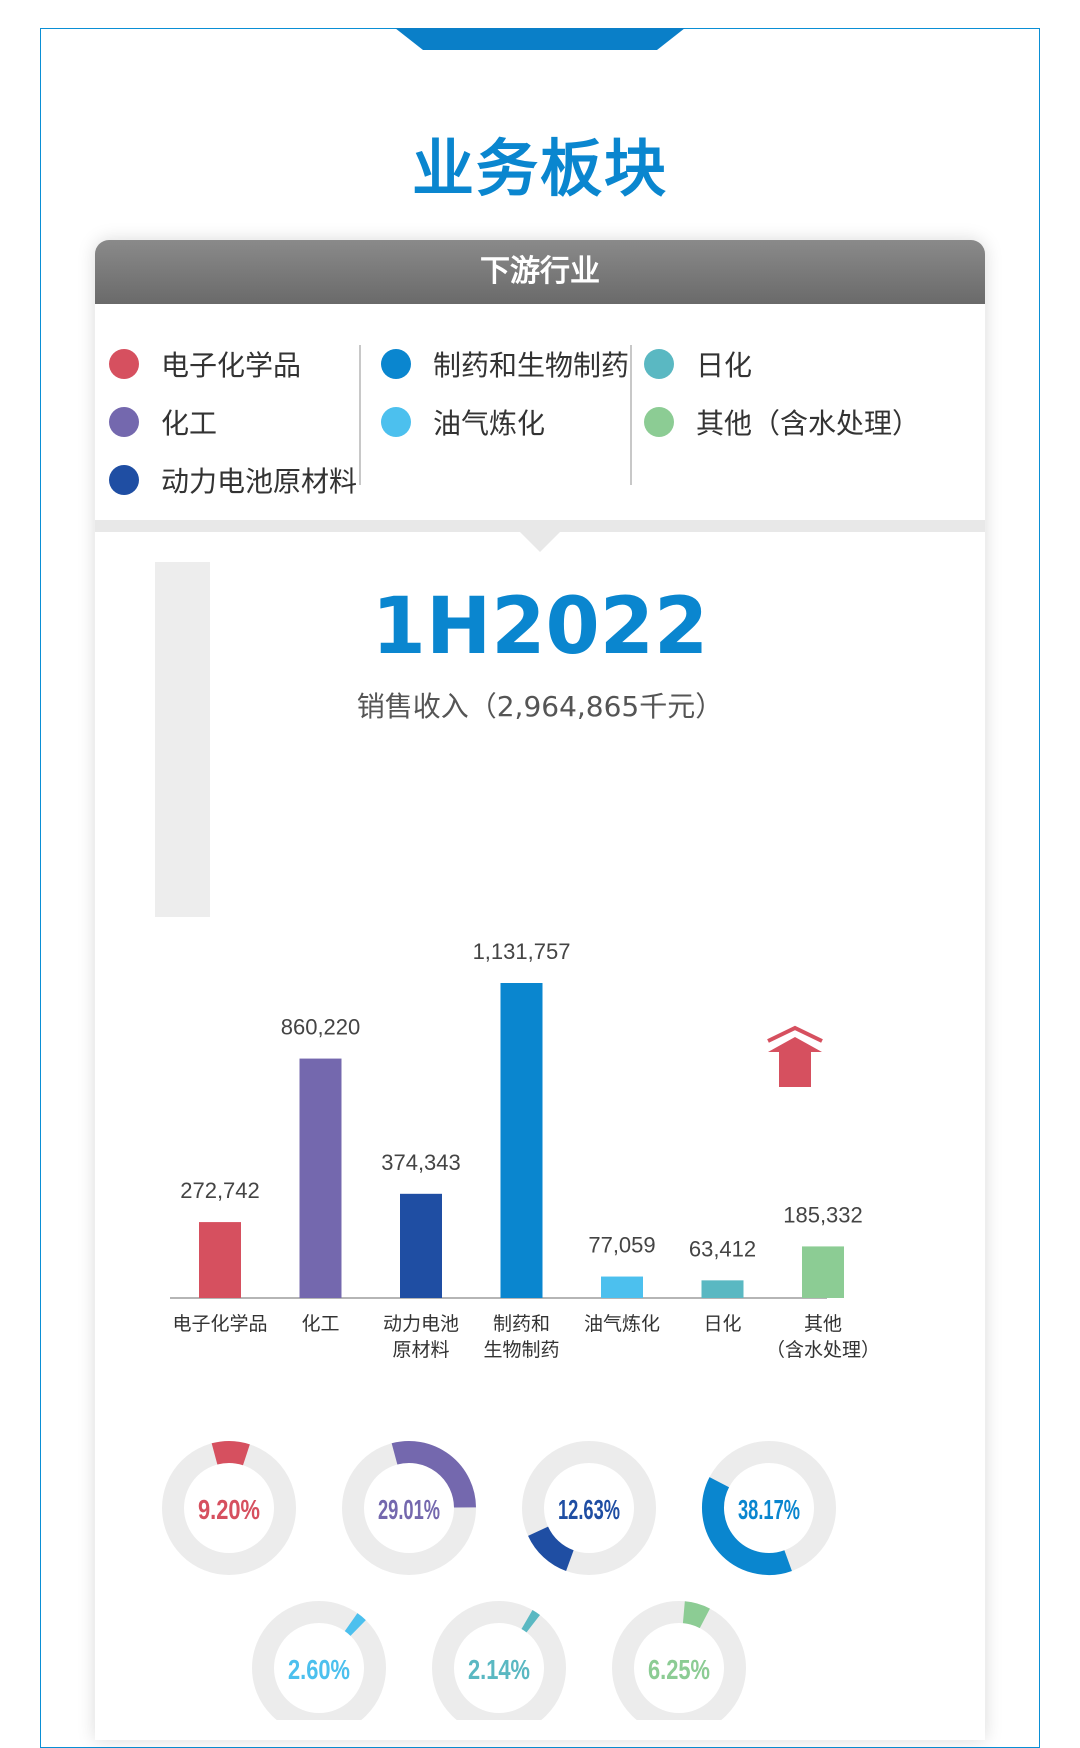 This screenshot has width=1080, height=1748. I want to click on bar-value-label: 63,412, so click(722, 1248).